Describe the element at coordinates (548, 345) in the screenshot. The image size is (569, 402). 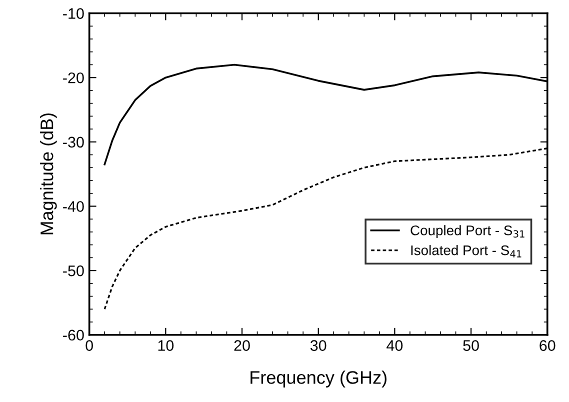
I see `x-tick-label: 60` at that location.